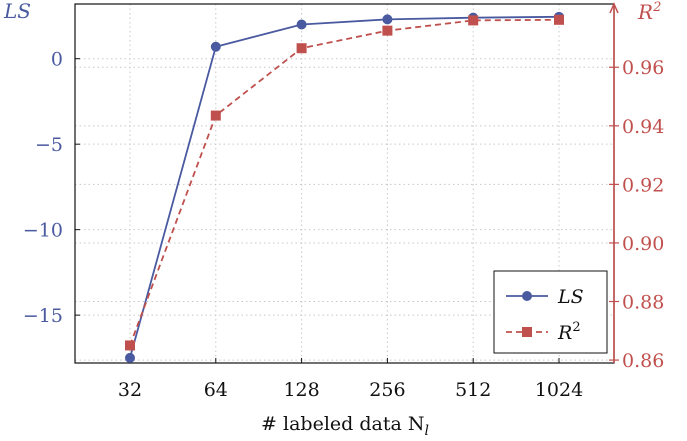 This screenshot has width=687, height=441. What do you see at coordinates (387, 390) in the screenshot?
I see `x-axis-tick-label: 256` at bounding box center [387, 390].